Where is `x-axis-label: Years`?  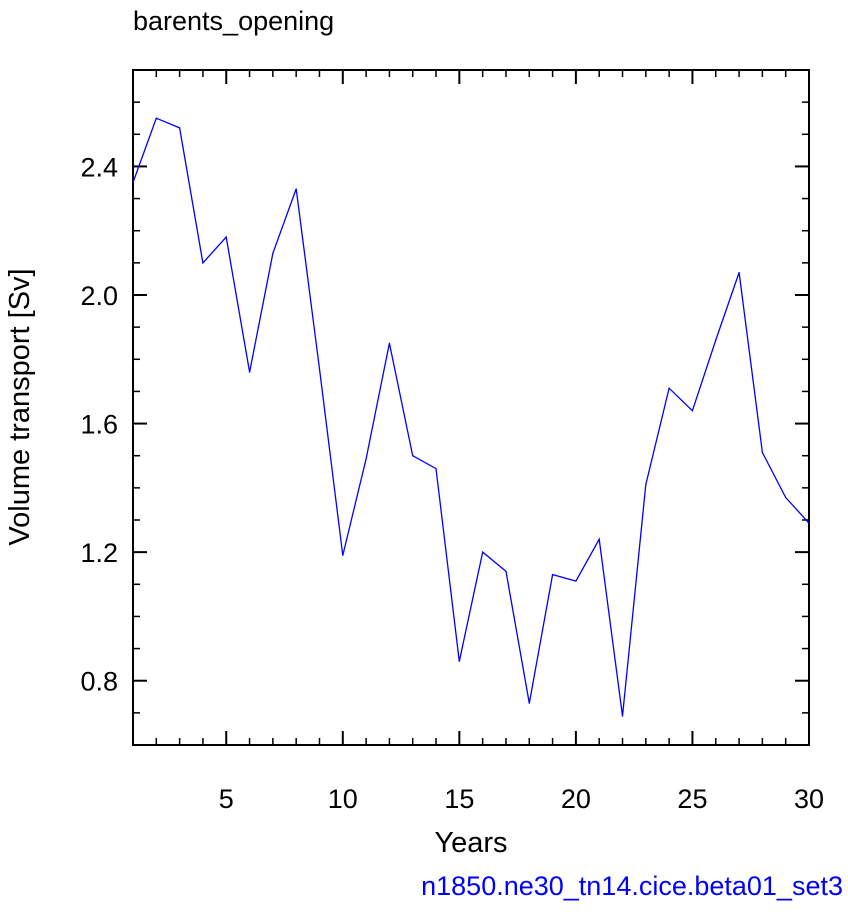 x-axis-label: Years is located at coordinates (470, 843).